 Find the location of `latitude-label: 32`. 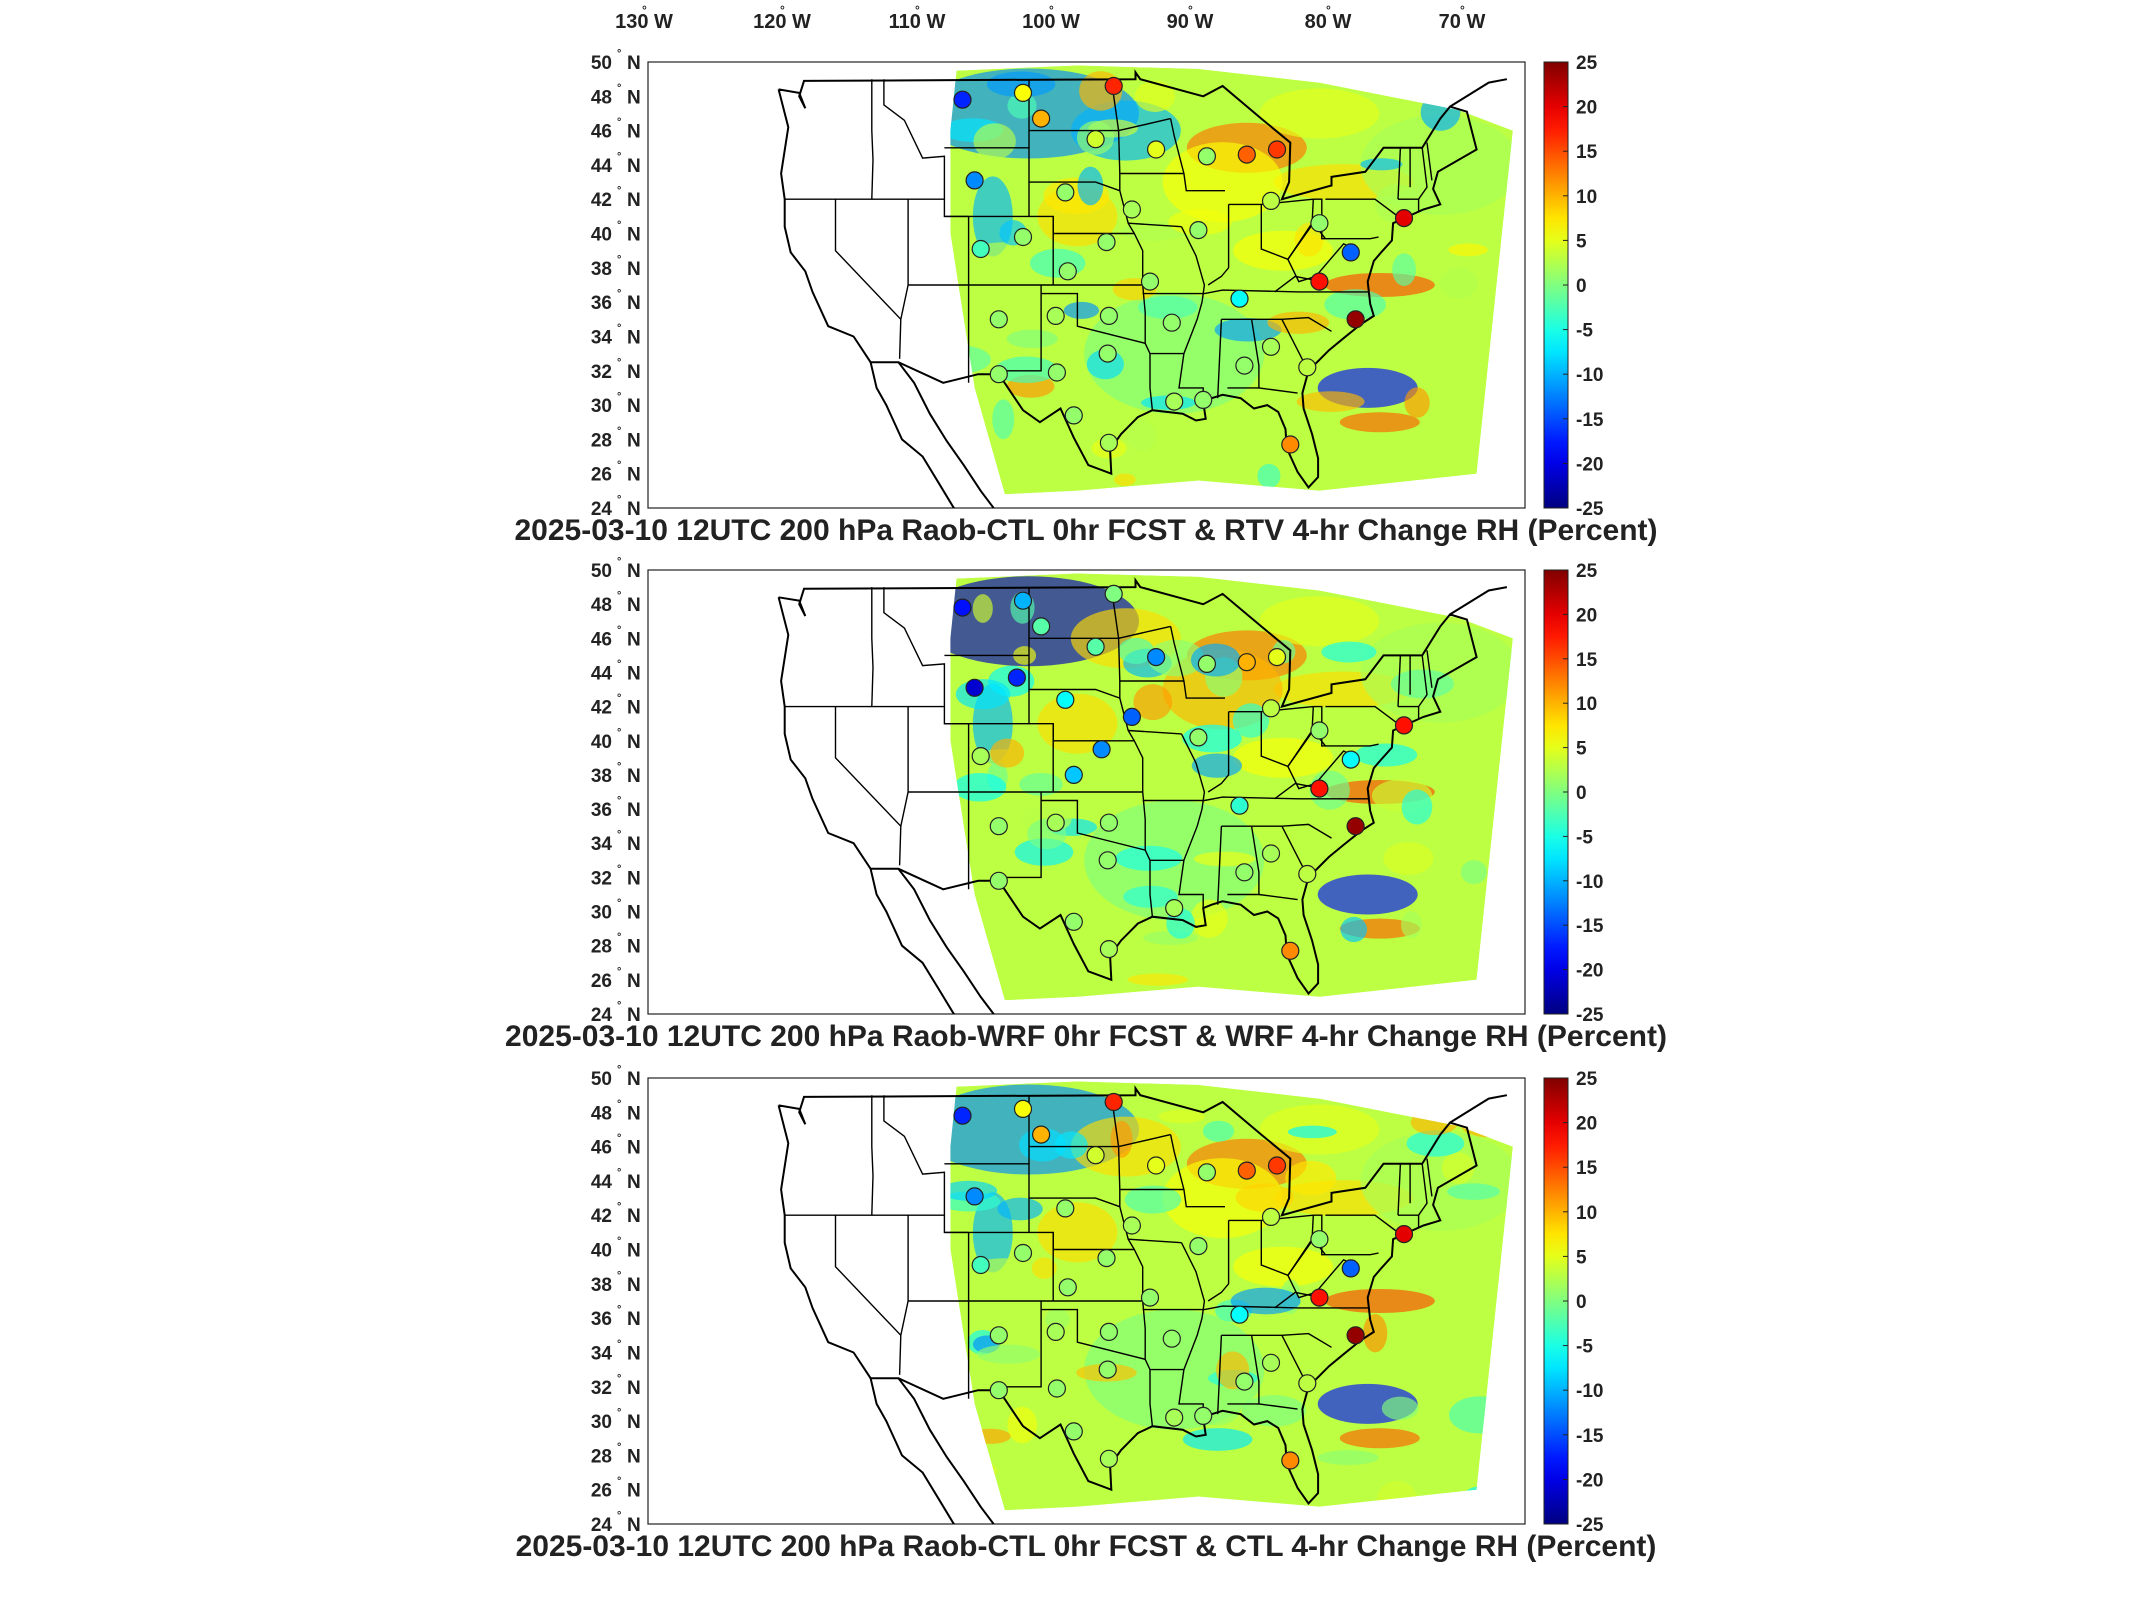

latitude-label: 32 is located at coordinates (601, 878).